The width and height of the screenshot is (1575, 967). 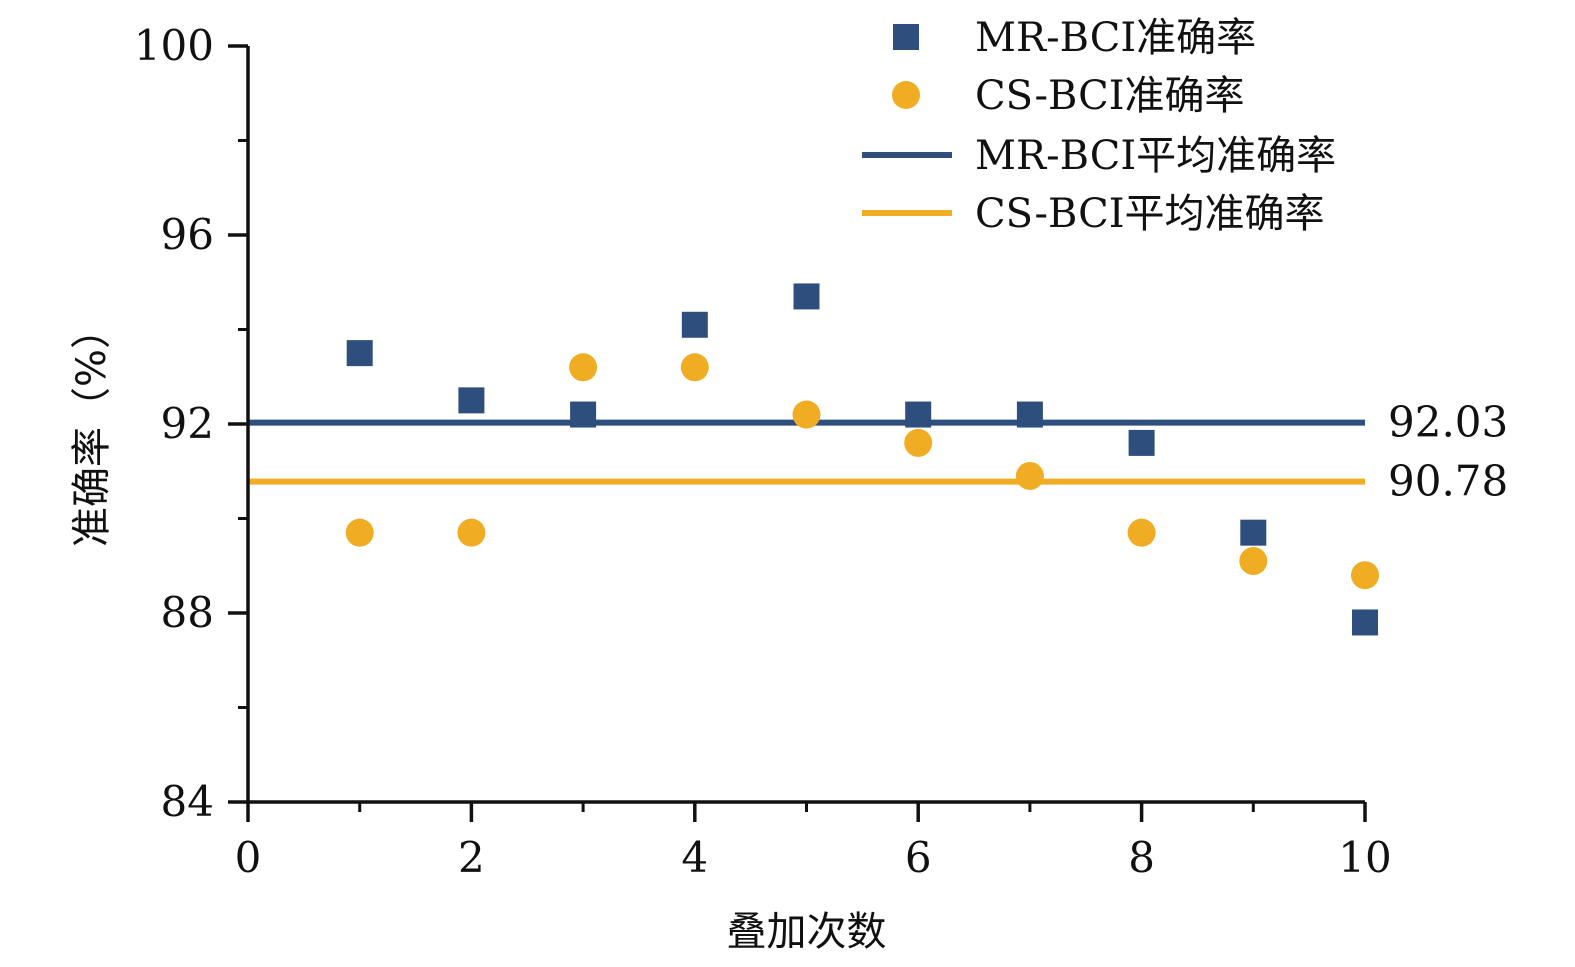 I want to click on x-tick-label: 0, so click(x=248, y=857).